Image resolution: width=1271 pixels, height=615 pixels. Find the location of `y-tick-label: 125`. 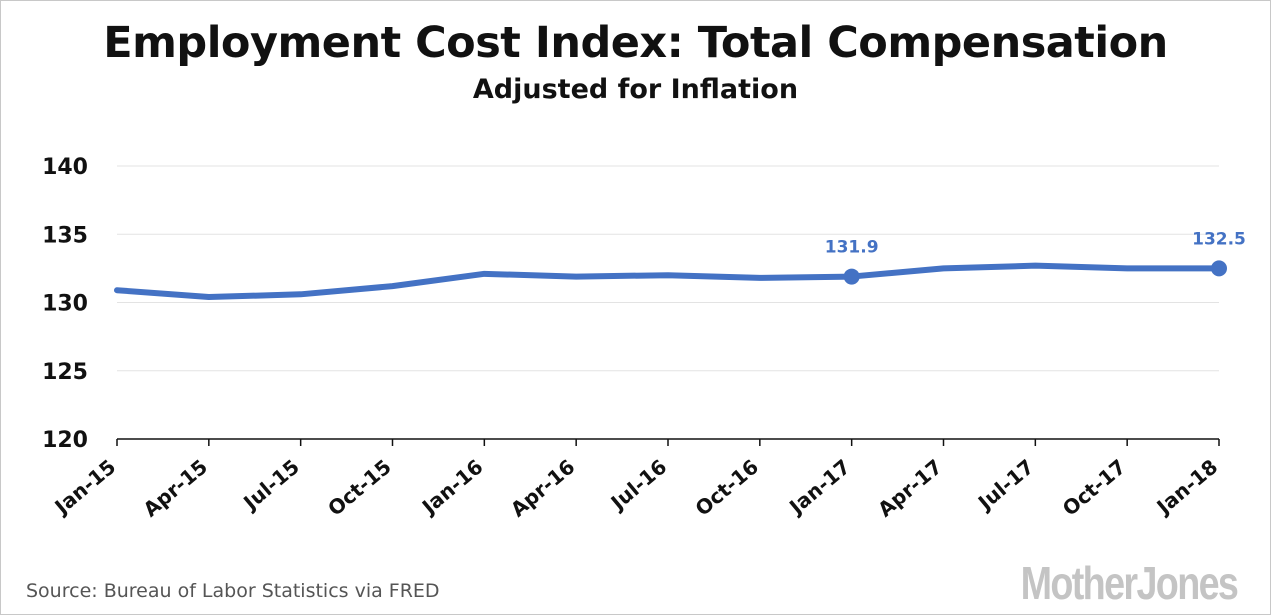

y-tick-label: 125 is located at coordinates (65, 372).